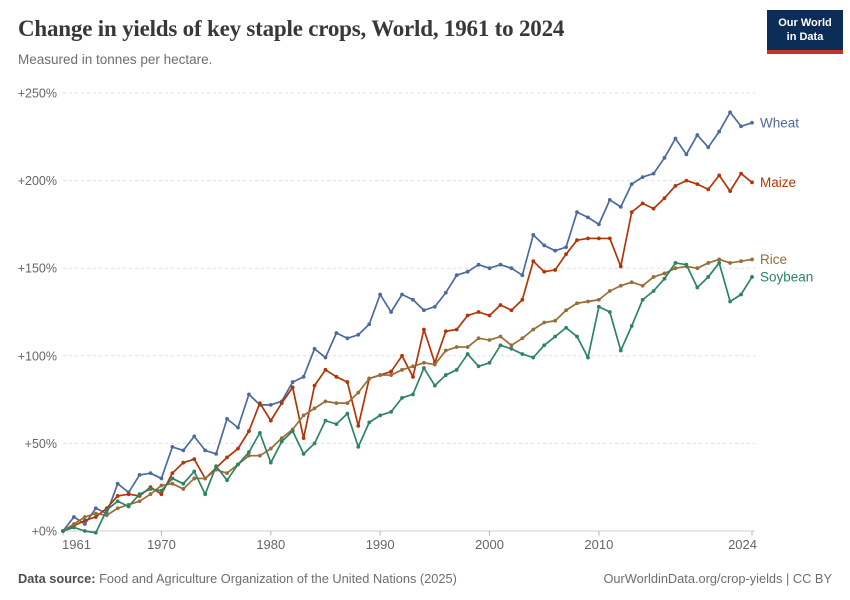  What do you see at coordinates (779, 122) in the screenshot?
I see `series-label-wheat: Wheat` at bounding box center [779, 122].